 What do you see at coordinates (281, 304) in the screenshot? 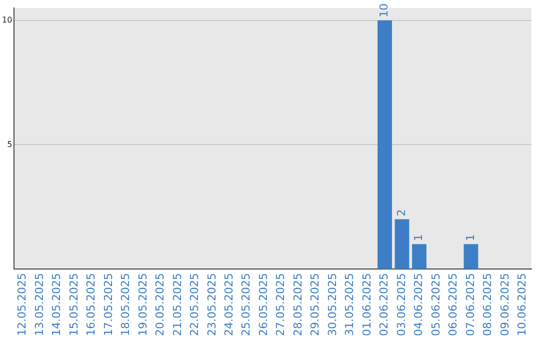
I see `x-tick-label: 27.05.2025` at bounding box center [281, 304].